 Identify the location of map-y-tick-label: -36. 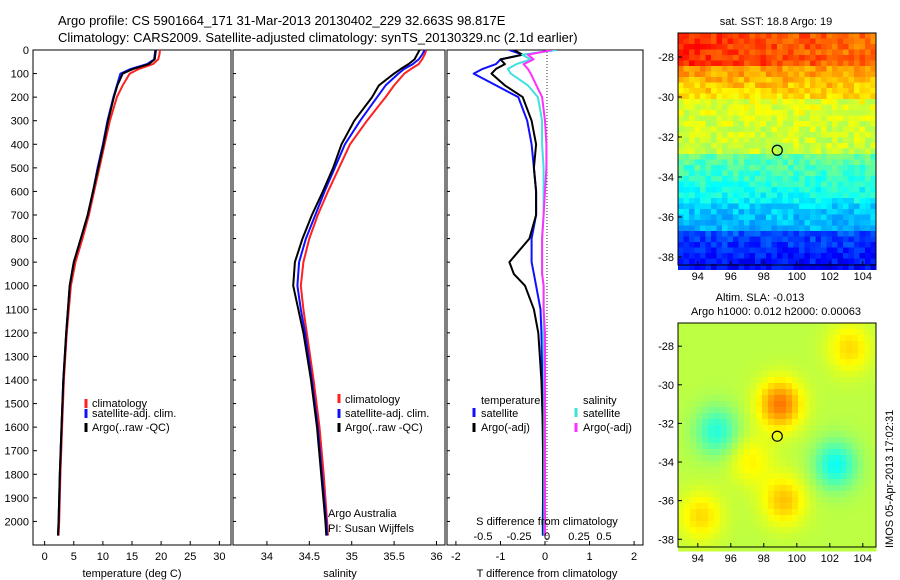
(666, 218).